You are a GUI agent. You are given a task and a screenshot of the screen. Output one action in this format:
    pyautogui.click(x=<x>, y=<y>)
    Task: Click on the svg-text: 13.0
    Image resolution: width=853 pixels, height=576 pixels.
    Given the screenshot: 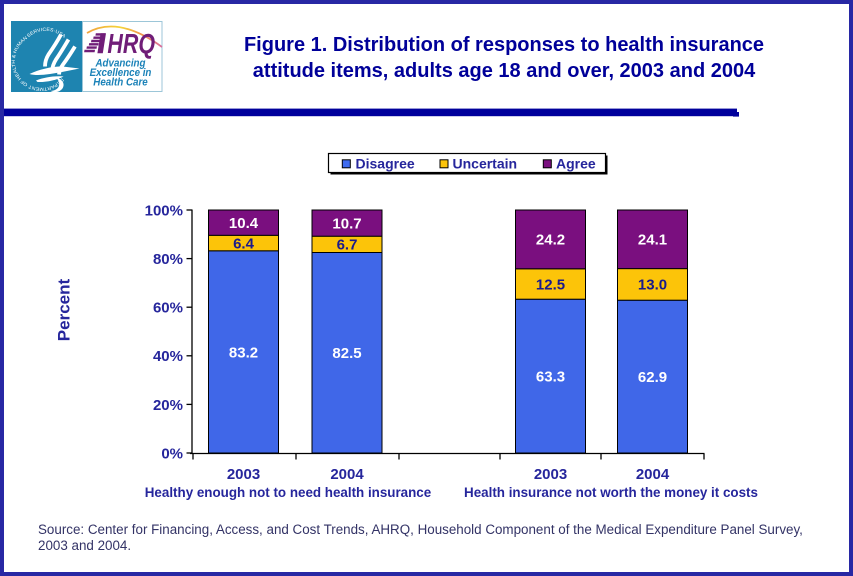 What is the action you would take?
    pyautogui.click(x=652, y=285)
    